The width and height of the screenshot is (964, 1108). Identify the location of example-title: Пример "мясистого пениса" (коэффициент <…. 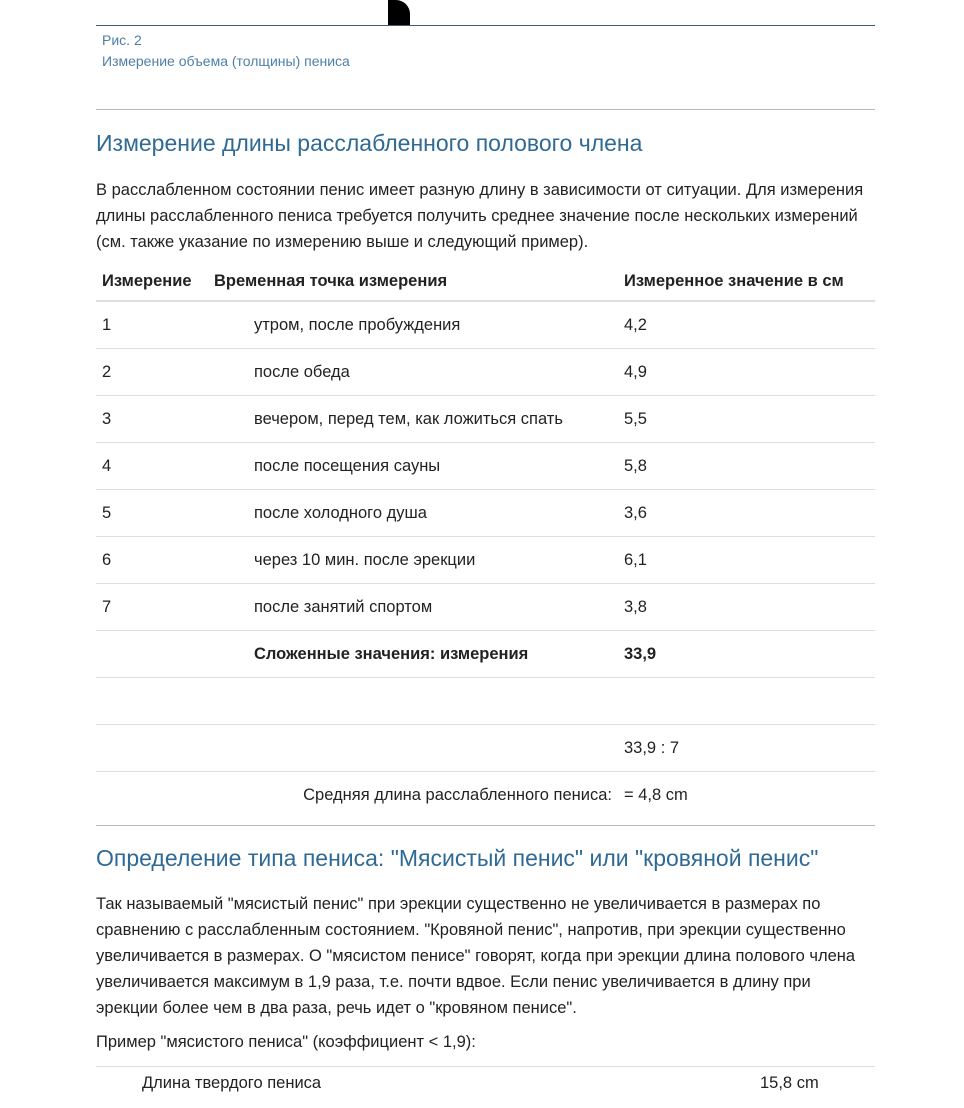
(286, 1042).